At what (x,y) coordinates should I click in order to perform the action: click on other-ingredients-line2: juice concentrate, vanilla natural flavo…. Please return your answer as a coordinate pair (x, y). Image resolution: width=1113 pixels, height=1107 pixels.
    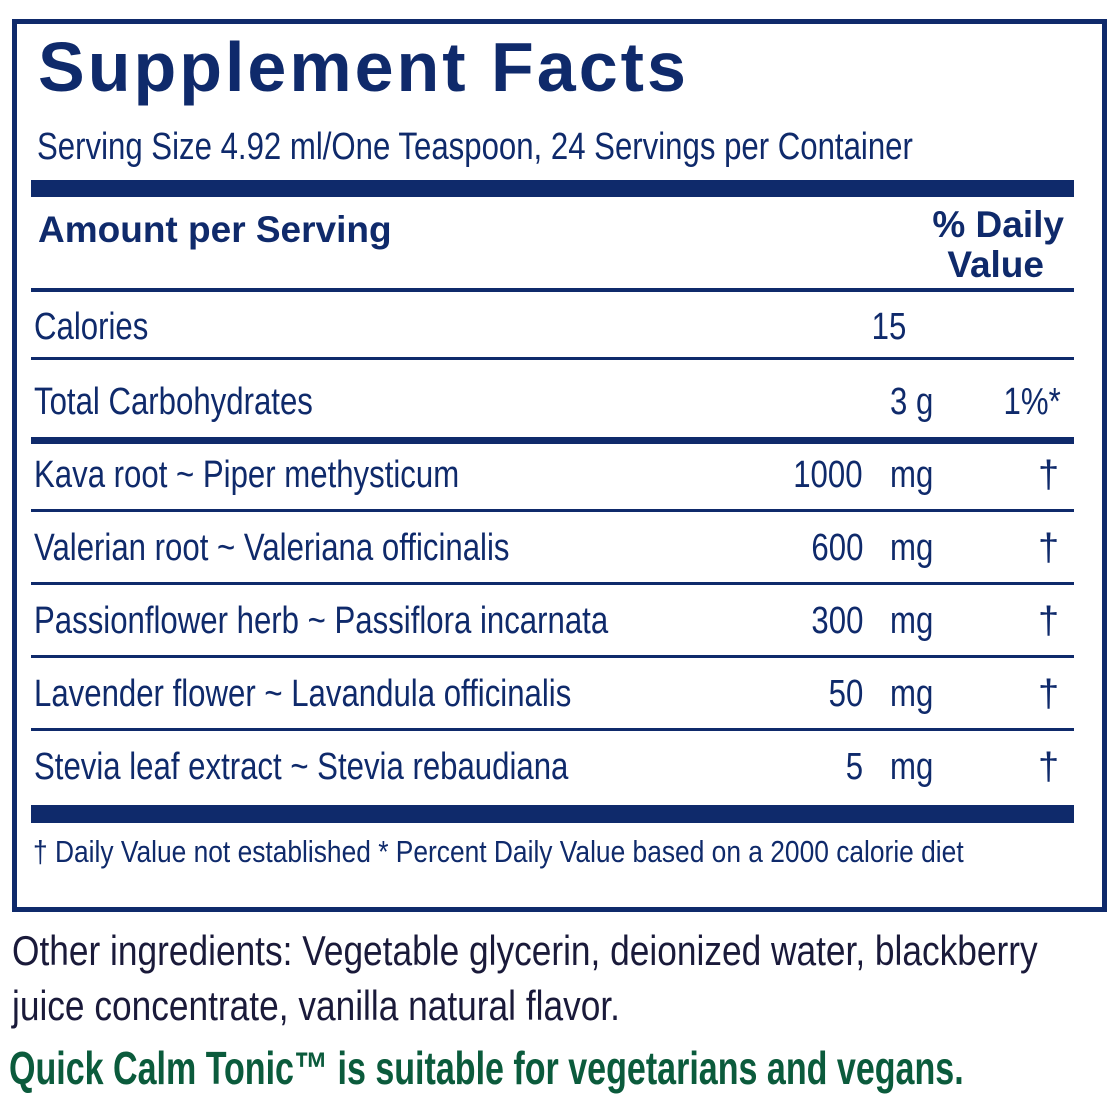
    Looking at the image, I should click on (316, 1005).